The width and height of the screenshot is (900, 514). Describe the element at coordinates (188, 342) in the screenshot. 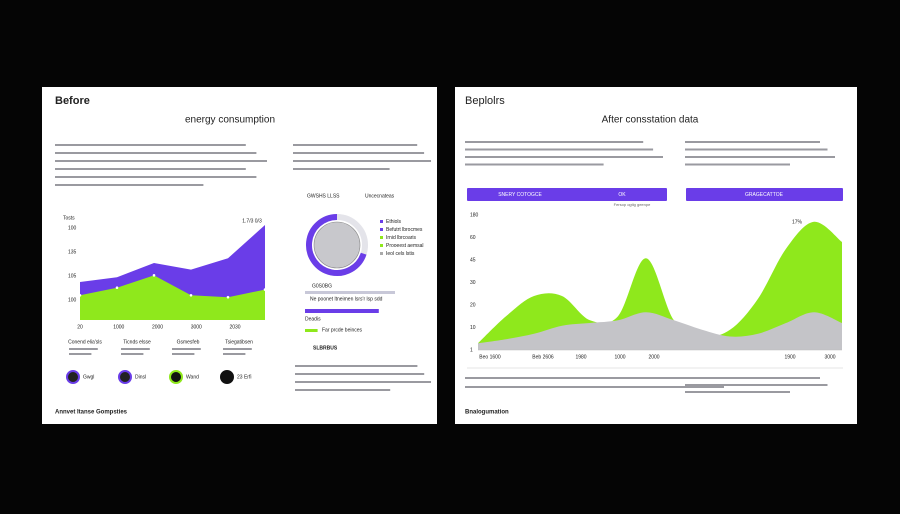

I see `stat-label: Gsmesfeb` at that location.